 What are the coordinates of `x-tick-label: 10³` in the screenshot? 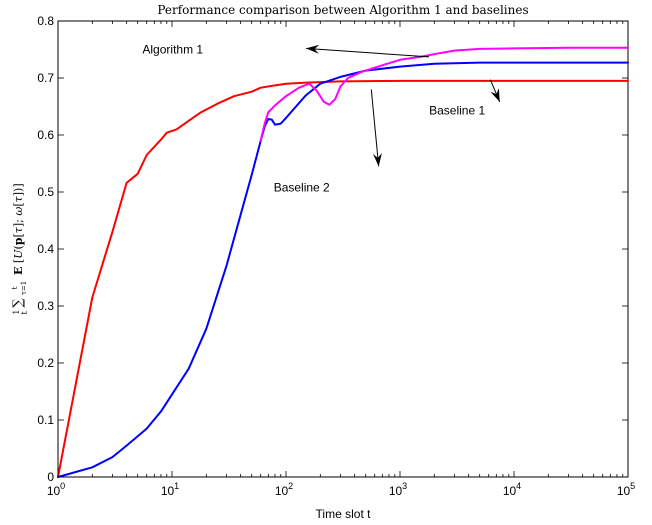 It's located at (398, 489).